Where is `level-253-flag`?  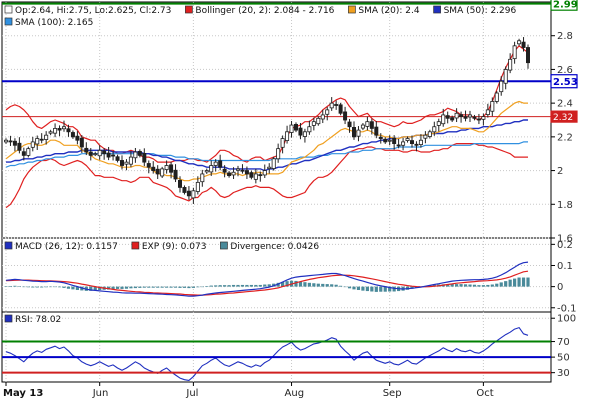
level-253-flag is located at coordinates (564, 81).